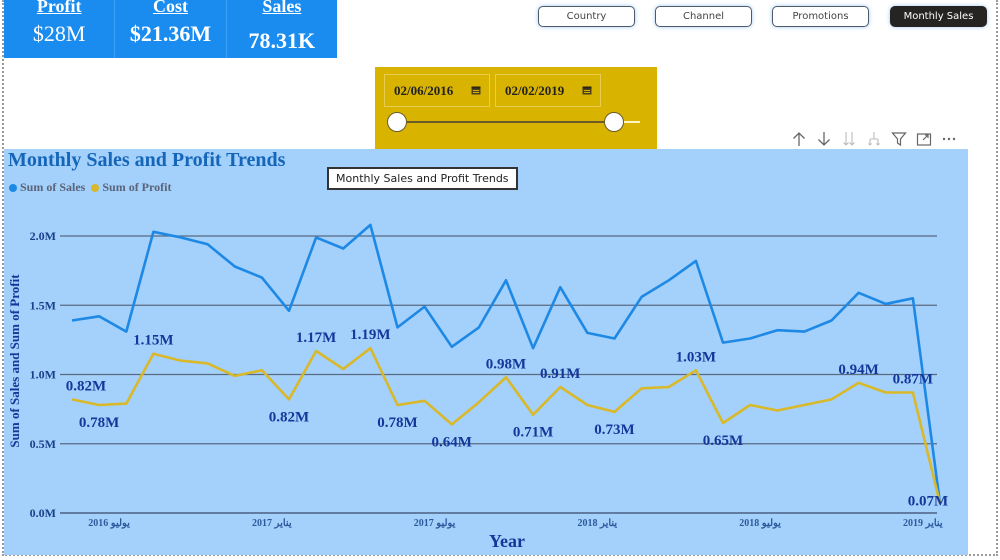 The image size is (1000, 560). I want to click on expand-hierarchy-icon, so click(873, 139).